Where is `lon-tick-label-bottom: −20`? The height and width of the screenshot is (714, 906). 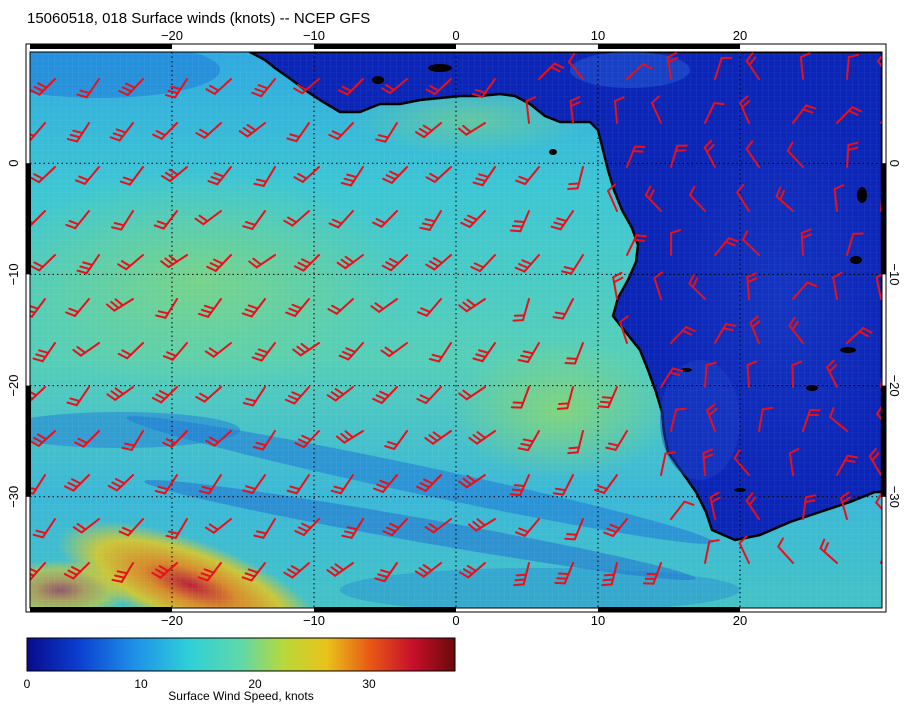 lon-tick-label-bottom: −20 is located at coordinates (172, 620).